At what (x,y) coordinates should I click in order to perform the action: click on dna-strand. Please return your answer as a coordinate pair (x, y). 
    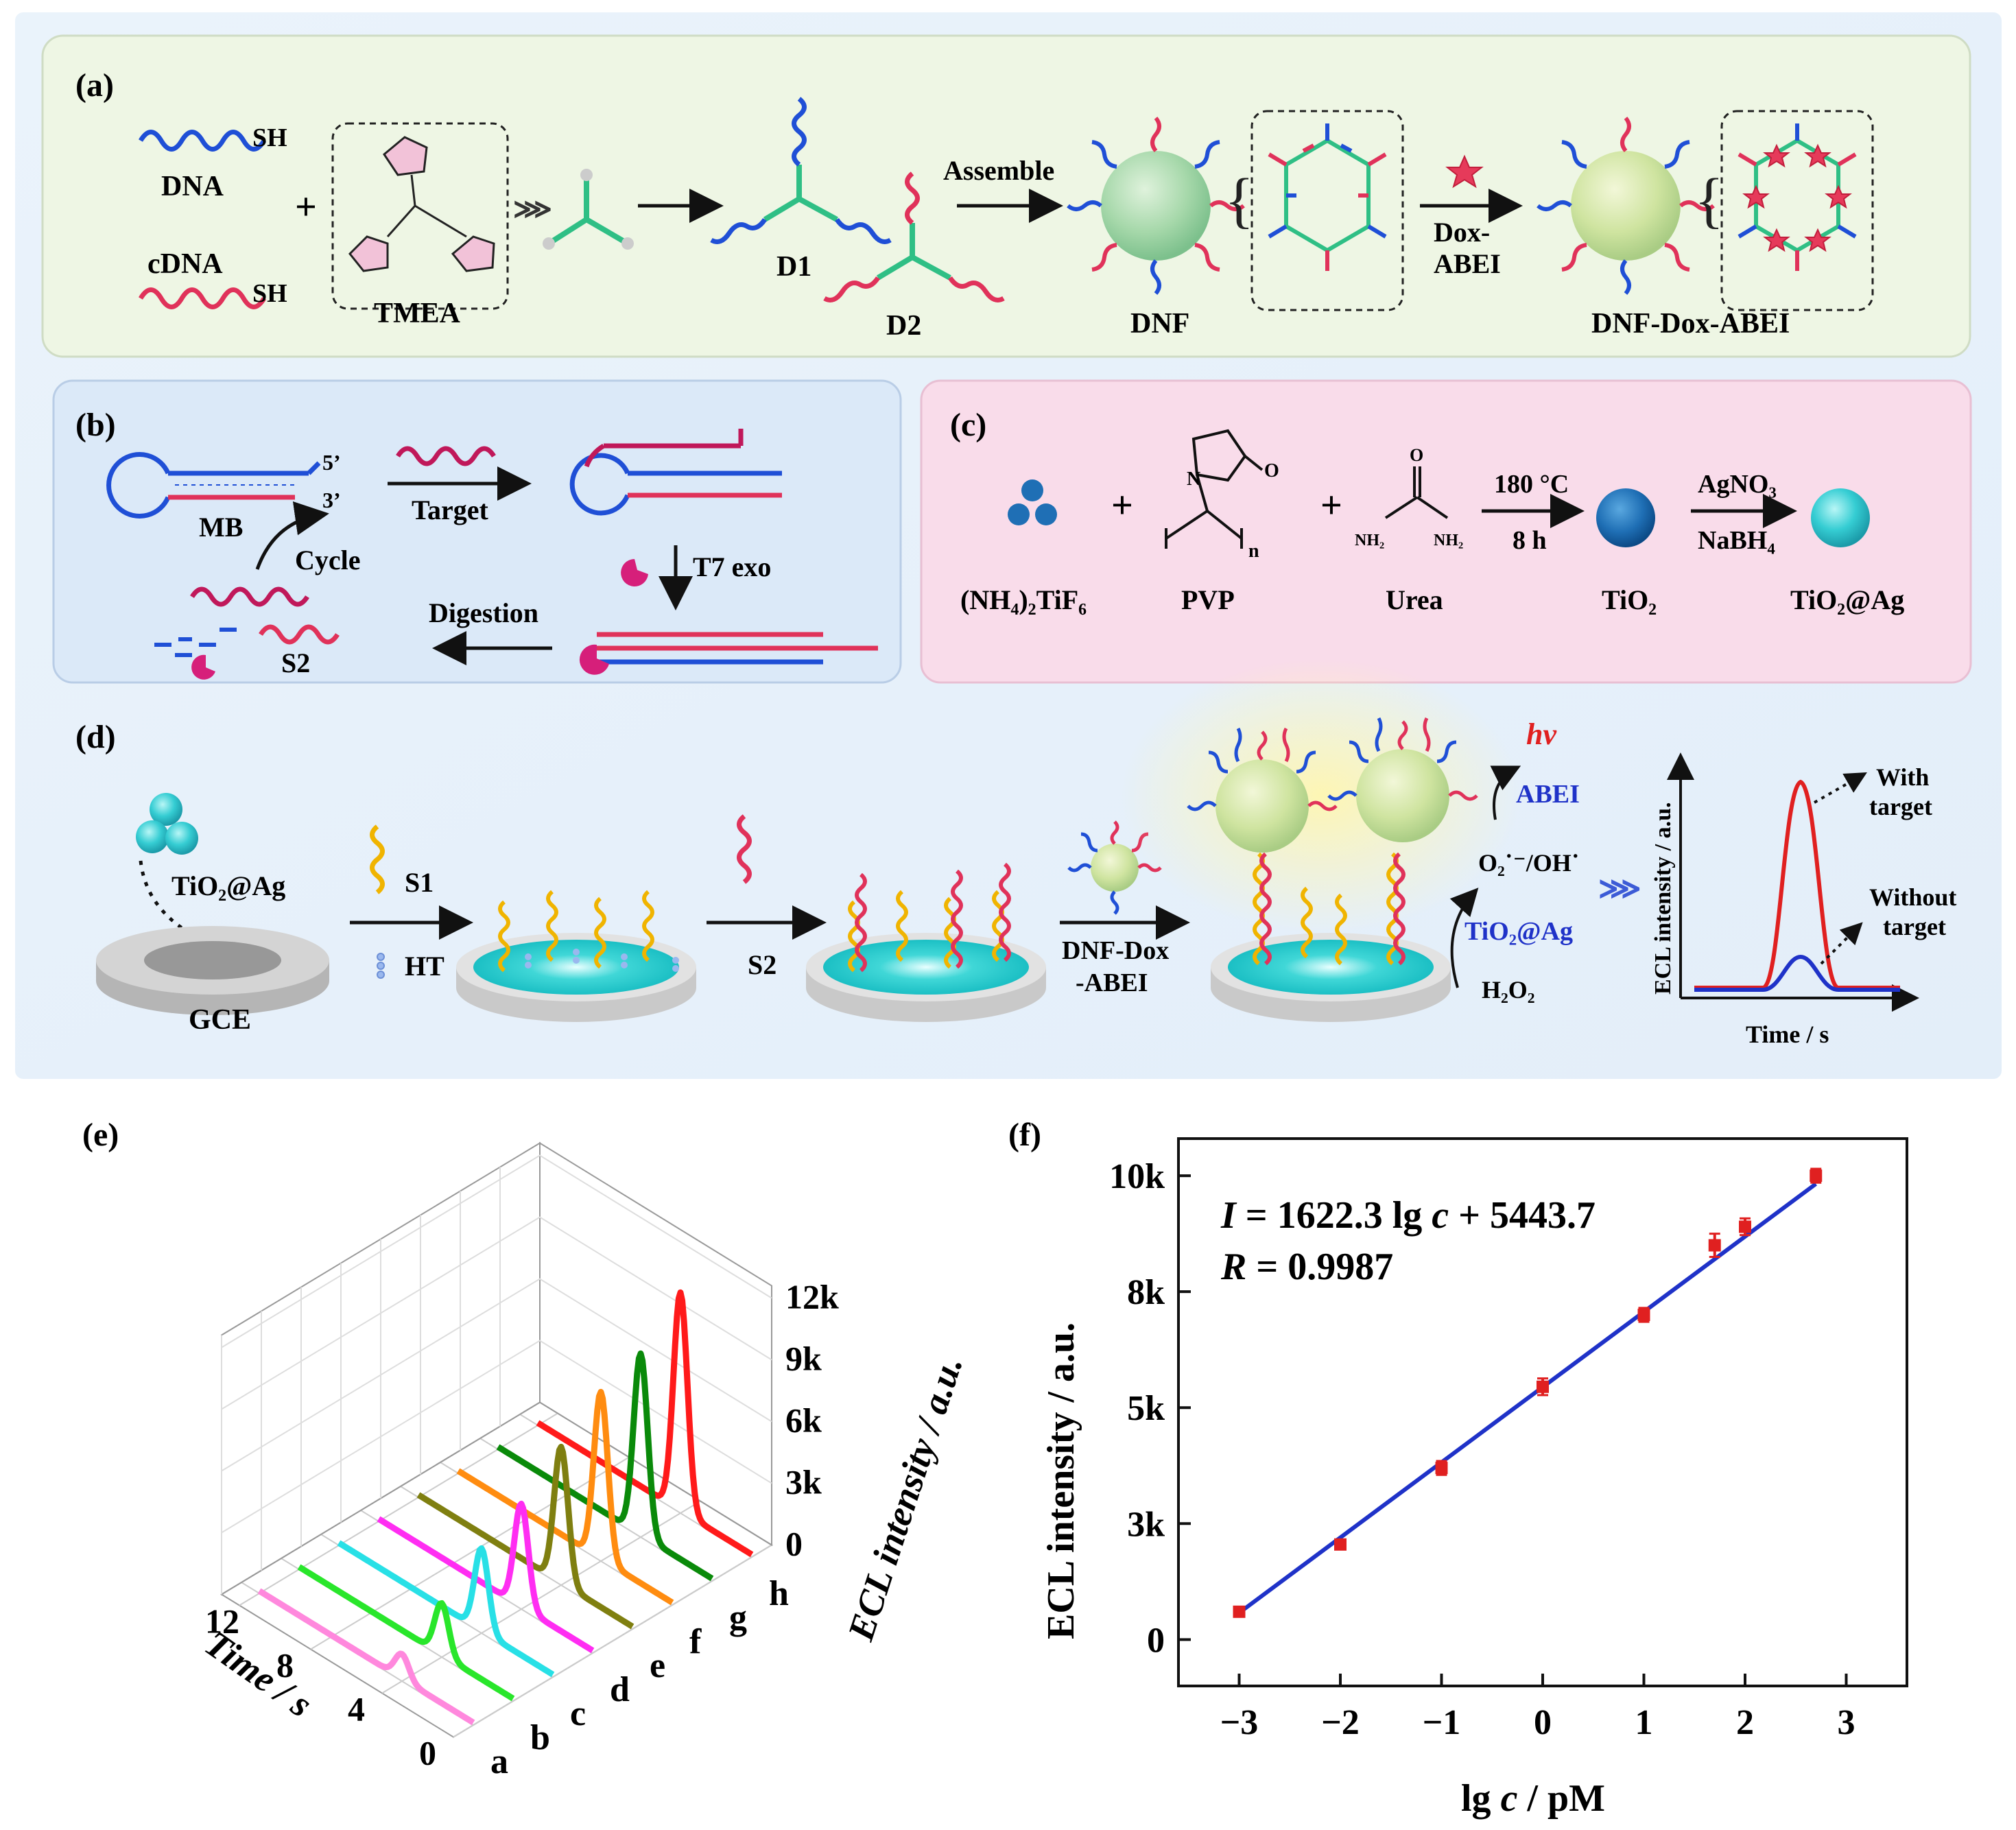
    Looking at the image, I should click on (202, 141).